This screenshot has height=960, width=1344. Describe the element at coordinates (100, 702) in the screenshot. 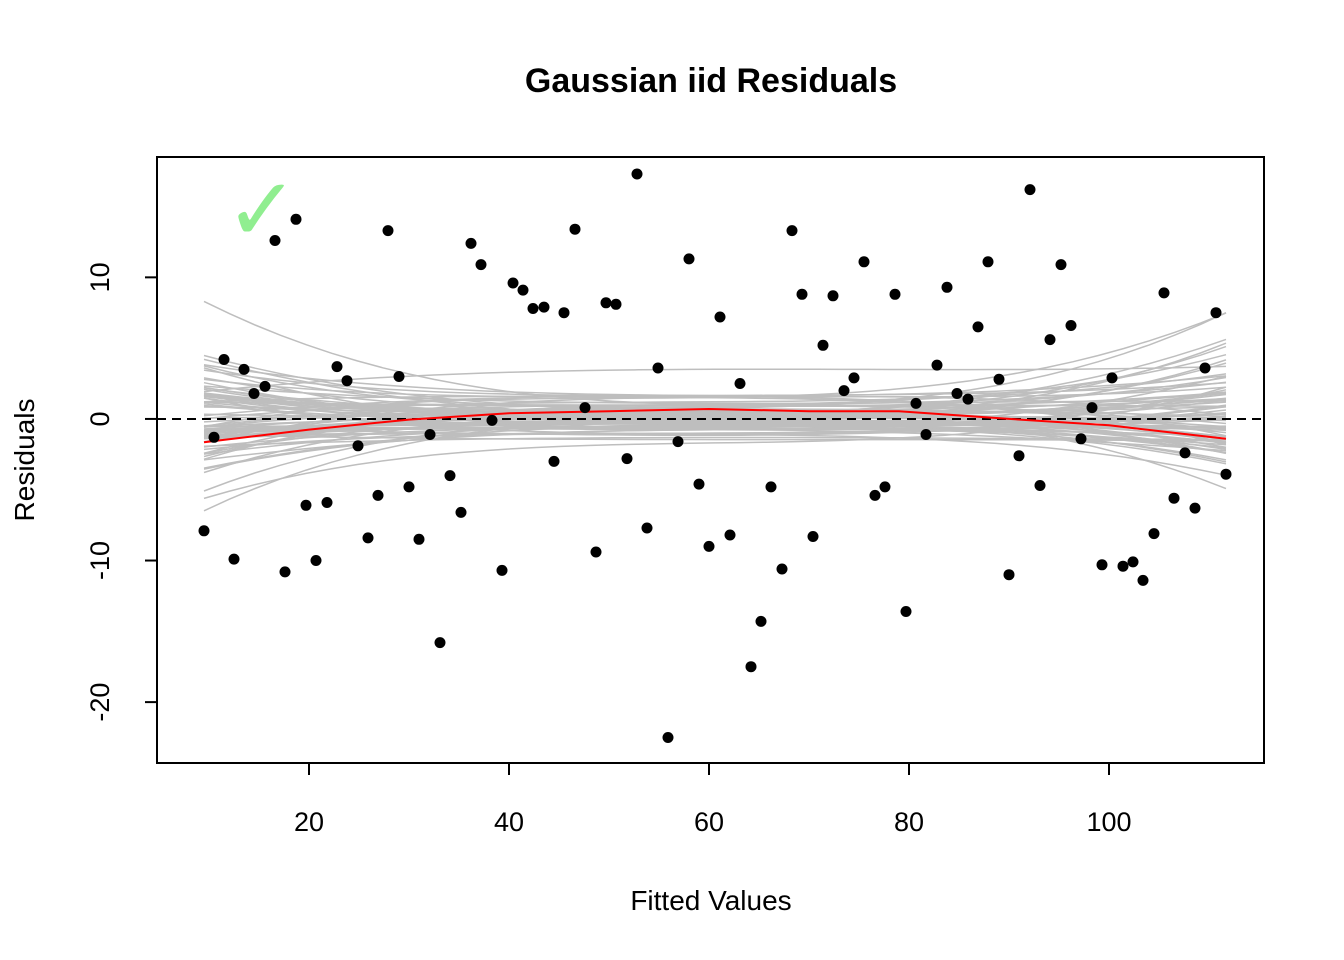

I see `y-tick-label: -20` at that location.